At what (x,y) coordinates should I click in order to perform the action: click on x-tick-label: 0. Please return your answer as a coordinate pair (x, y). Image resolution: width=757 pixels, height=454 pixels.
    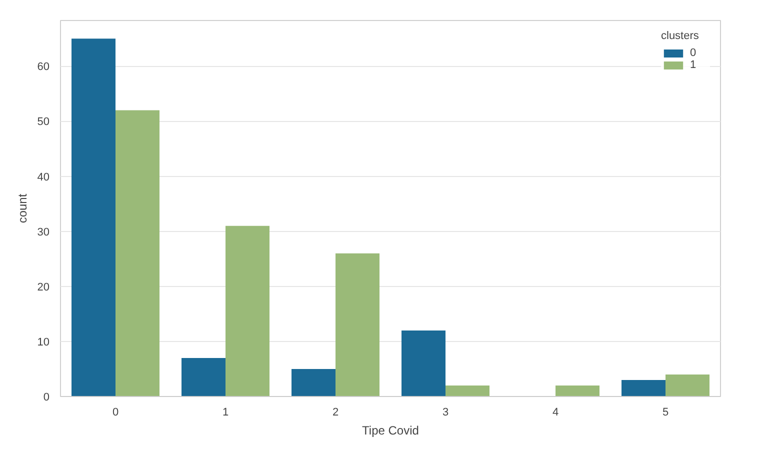
    Looking at the image, I should click on (115, 412).